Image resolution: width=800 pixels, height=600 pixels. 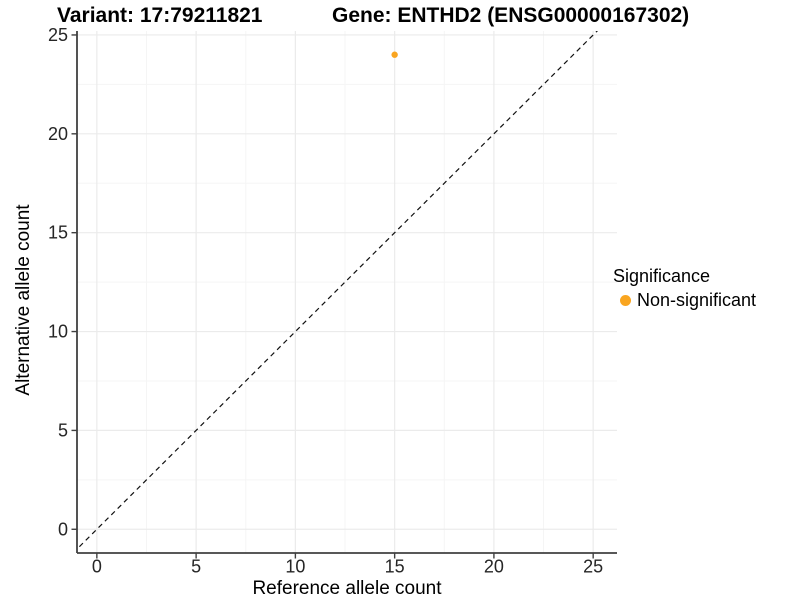 I want to click on plot-title-variant: Variant: 17:79211821, so click(x=160, y=15).